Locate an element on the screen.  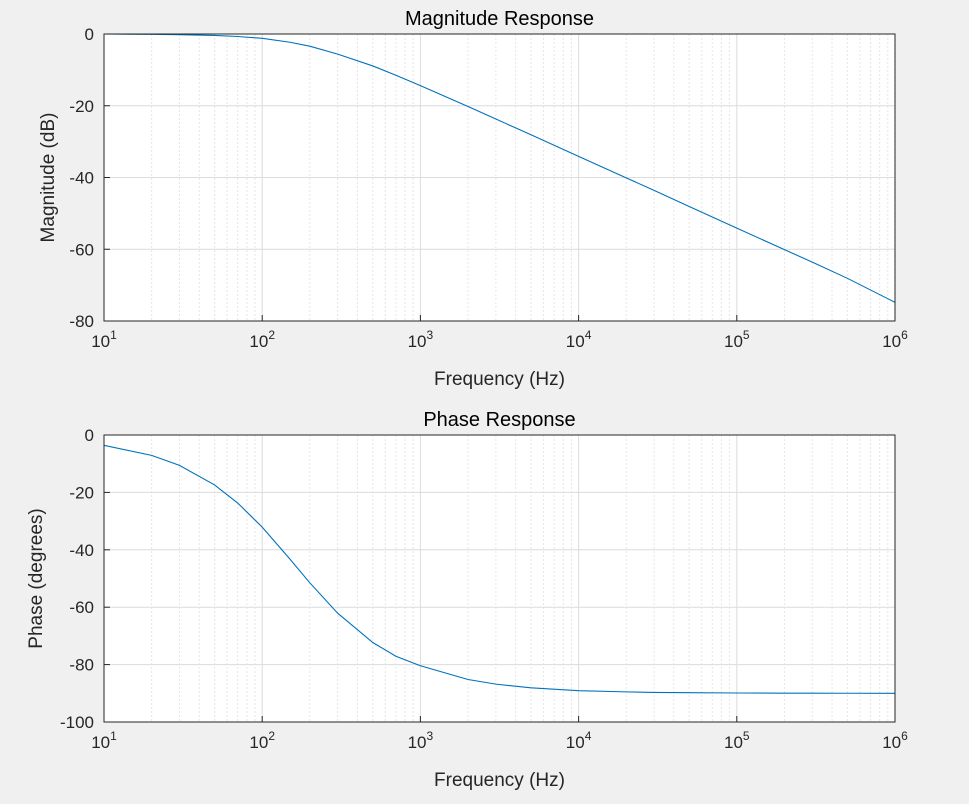
magnitude-x-tick-label: 10⁵ is located at coordinates (737, 339).